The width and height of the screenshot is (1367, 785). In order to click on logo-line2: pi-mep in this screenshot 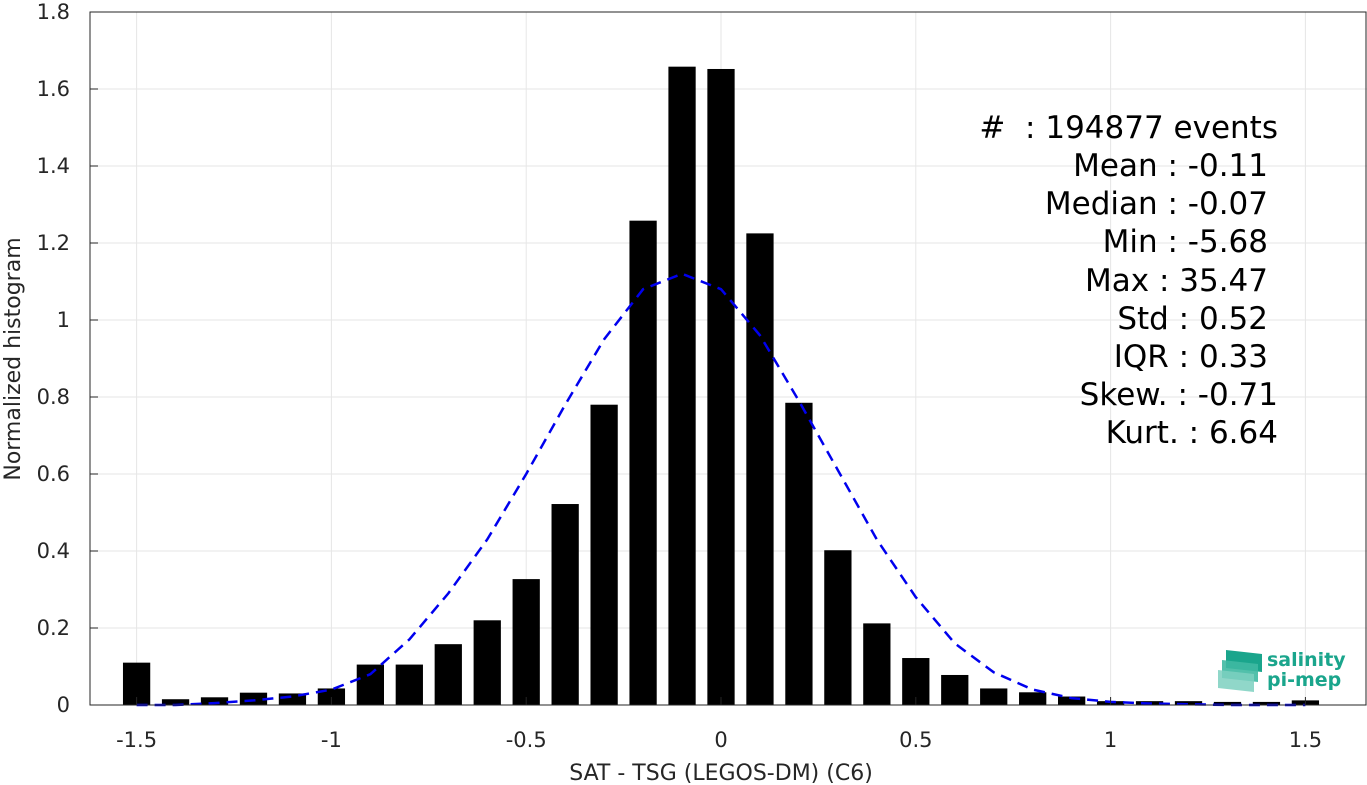, I will do `click(1304, 680)`.